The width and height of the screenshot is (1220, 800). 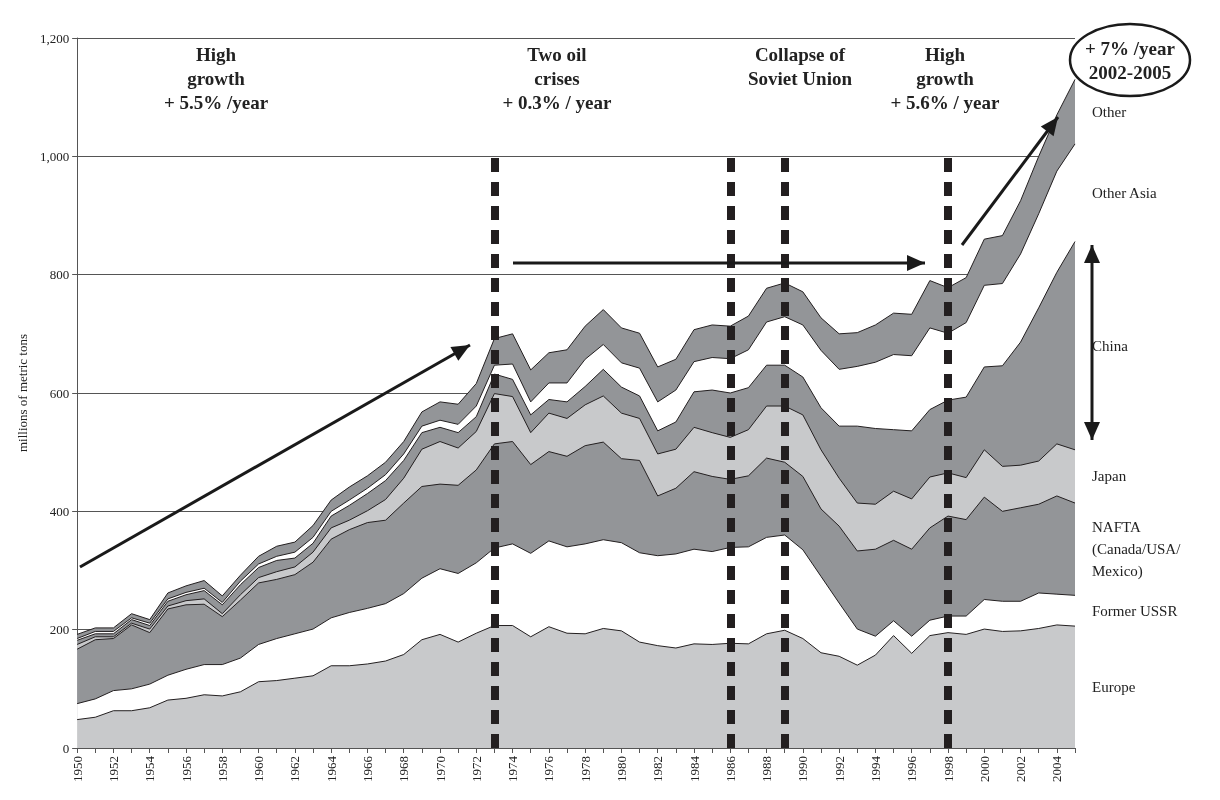 I want to click on x-tick-label: 1958, so click(x=222, y=769).